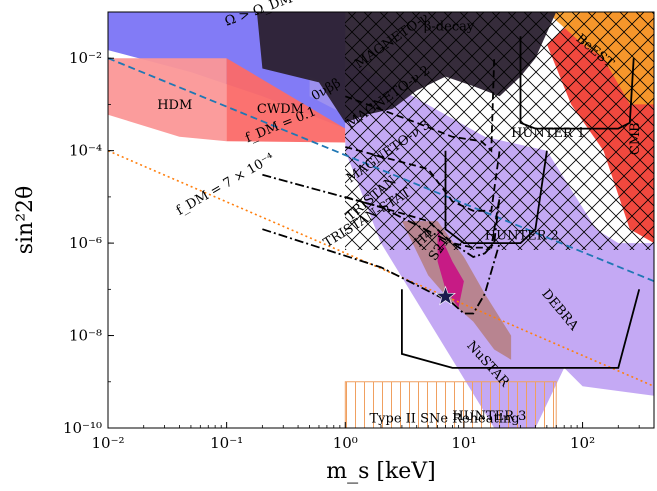 The image size is (657, 491). I want to click on y-tick-label: 10⁻⁸, so click(85, 336).